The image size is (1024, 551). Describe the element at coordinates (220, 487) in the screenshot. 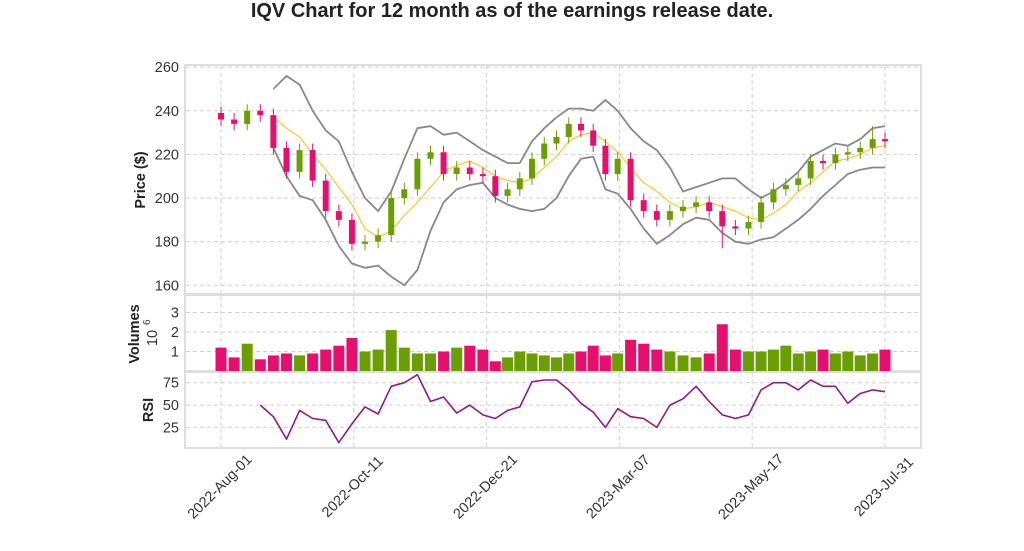

I see `x-tick-label: 2022-Aug-01` at that location.